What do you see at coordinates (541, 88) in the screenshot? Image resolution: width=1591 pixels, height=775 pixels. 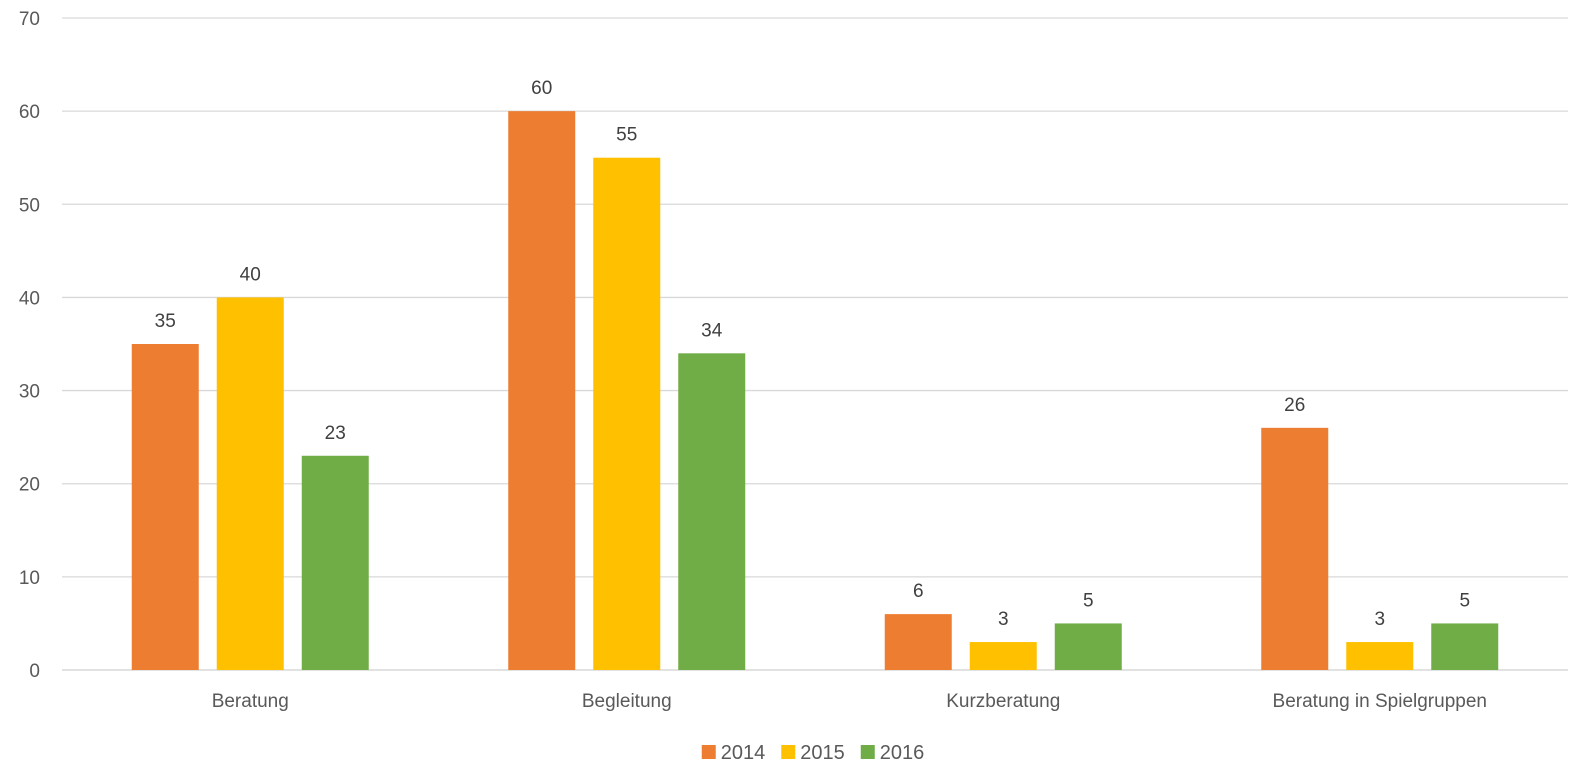 I see `data-label: 60` at bounding box center [541, 88].